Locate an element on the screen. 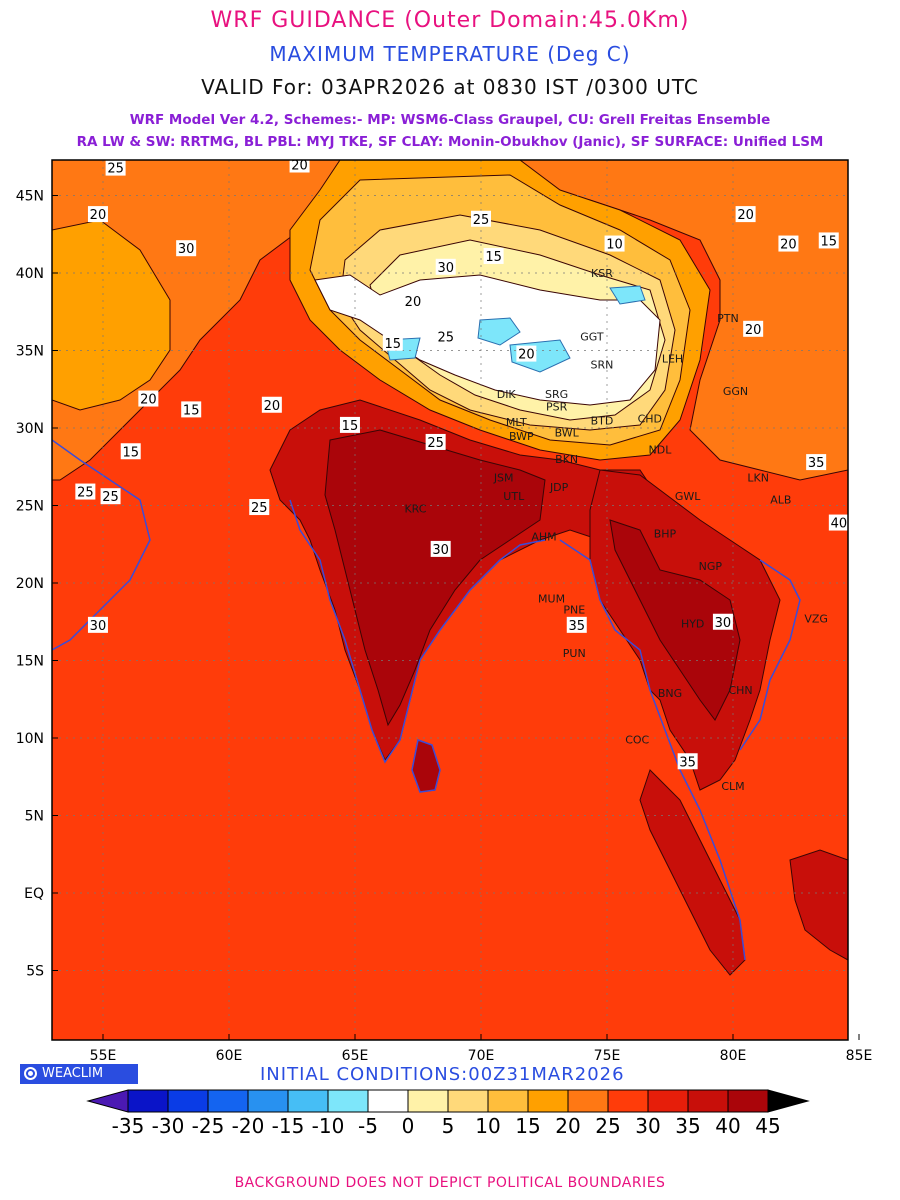 This screenshot has height=1200, width=900. colorbar-label: 20 is located at coordinates (567, 1126).